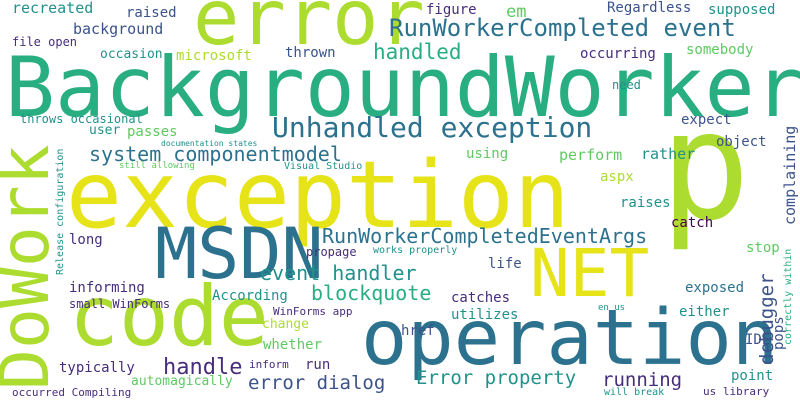  Describe the element at coordinates (618, 54) in the screenshot. I see `word: occurring` at that location.